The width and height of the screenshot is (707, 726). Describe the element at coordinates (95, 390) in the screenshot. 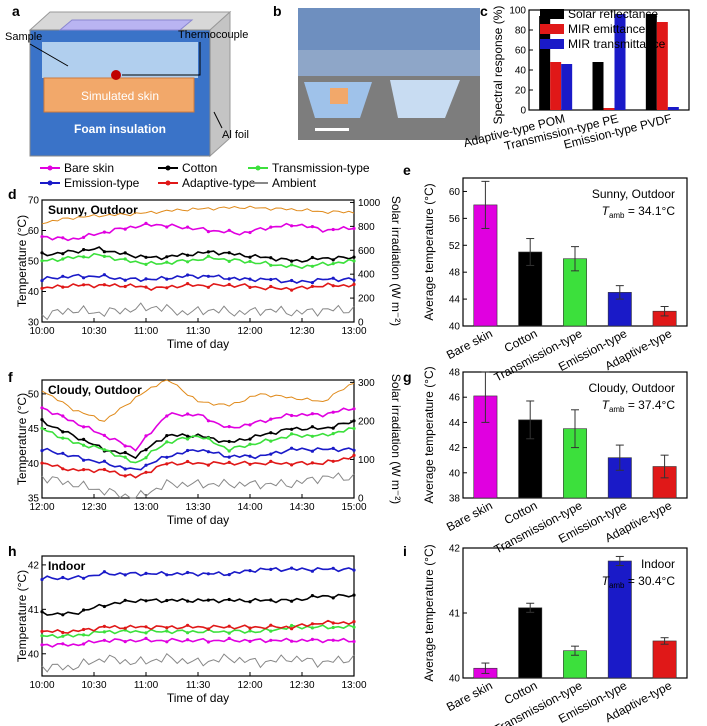

I see `panel-annotation: Cloudy, Outdoor` at that location.